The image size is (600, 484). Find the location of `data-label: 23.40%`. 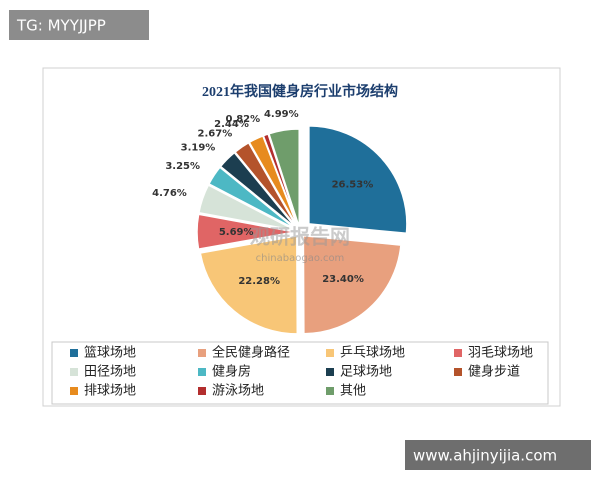

data-label: 23.40% is located at coordinates (343, 279).